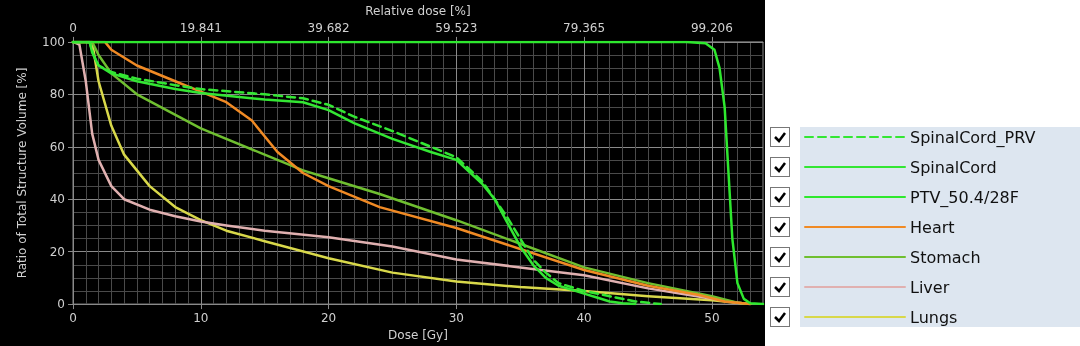 The image size is (1080, 346). Describe the element at coordinates (973, 137) in the screenshot. I see `text: SpinalCord_PRV` at that location.